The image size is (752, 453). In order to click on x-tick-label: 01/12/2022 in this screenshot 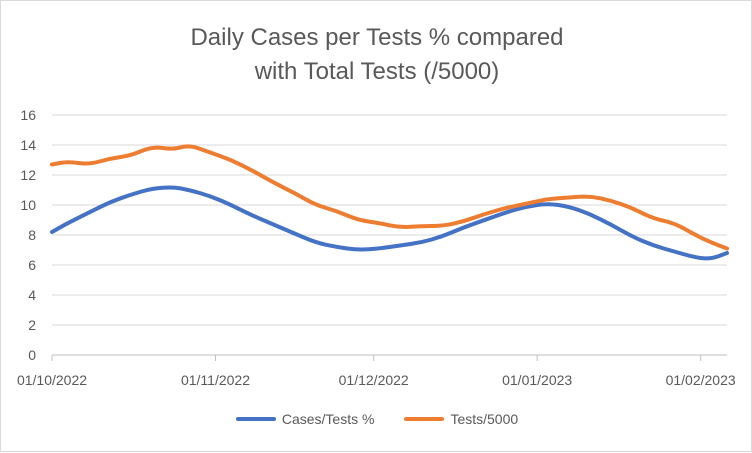, I will do `click(374, 380)`.